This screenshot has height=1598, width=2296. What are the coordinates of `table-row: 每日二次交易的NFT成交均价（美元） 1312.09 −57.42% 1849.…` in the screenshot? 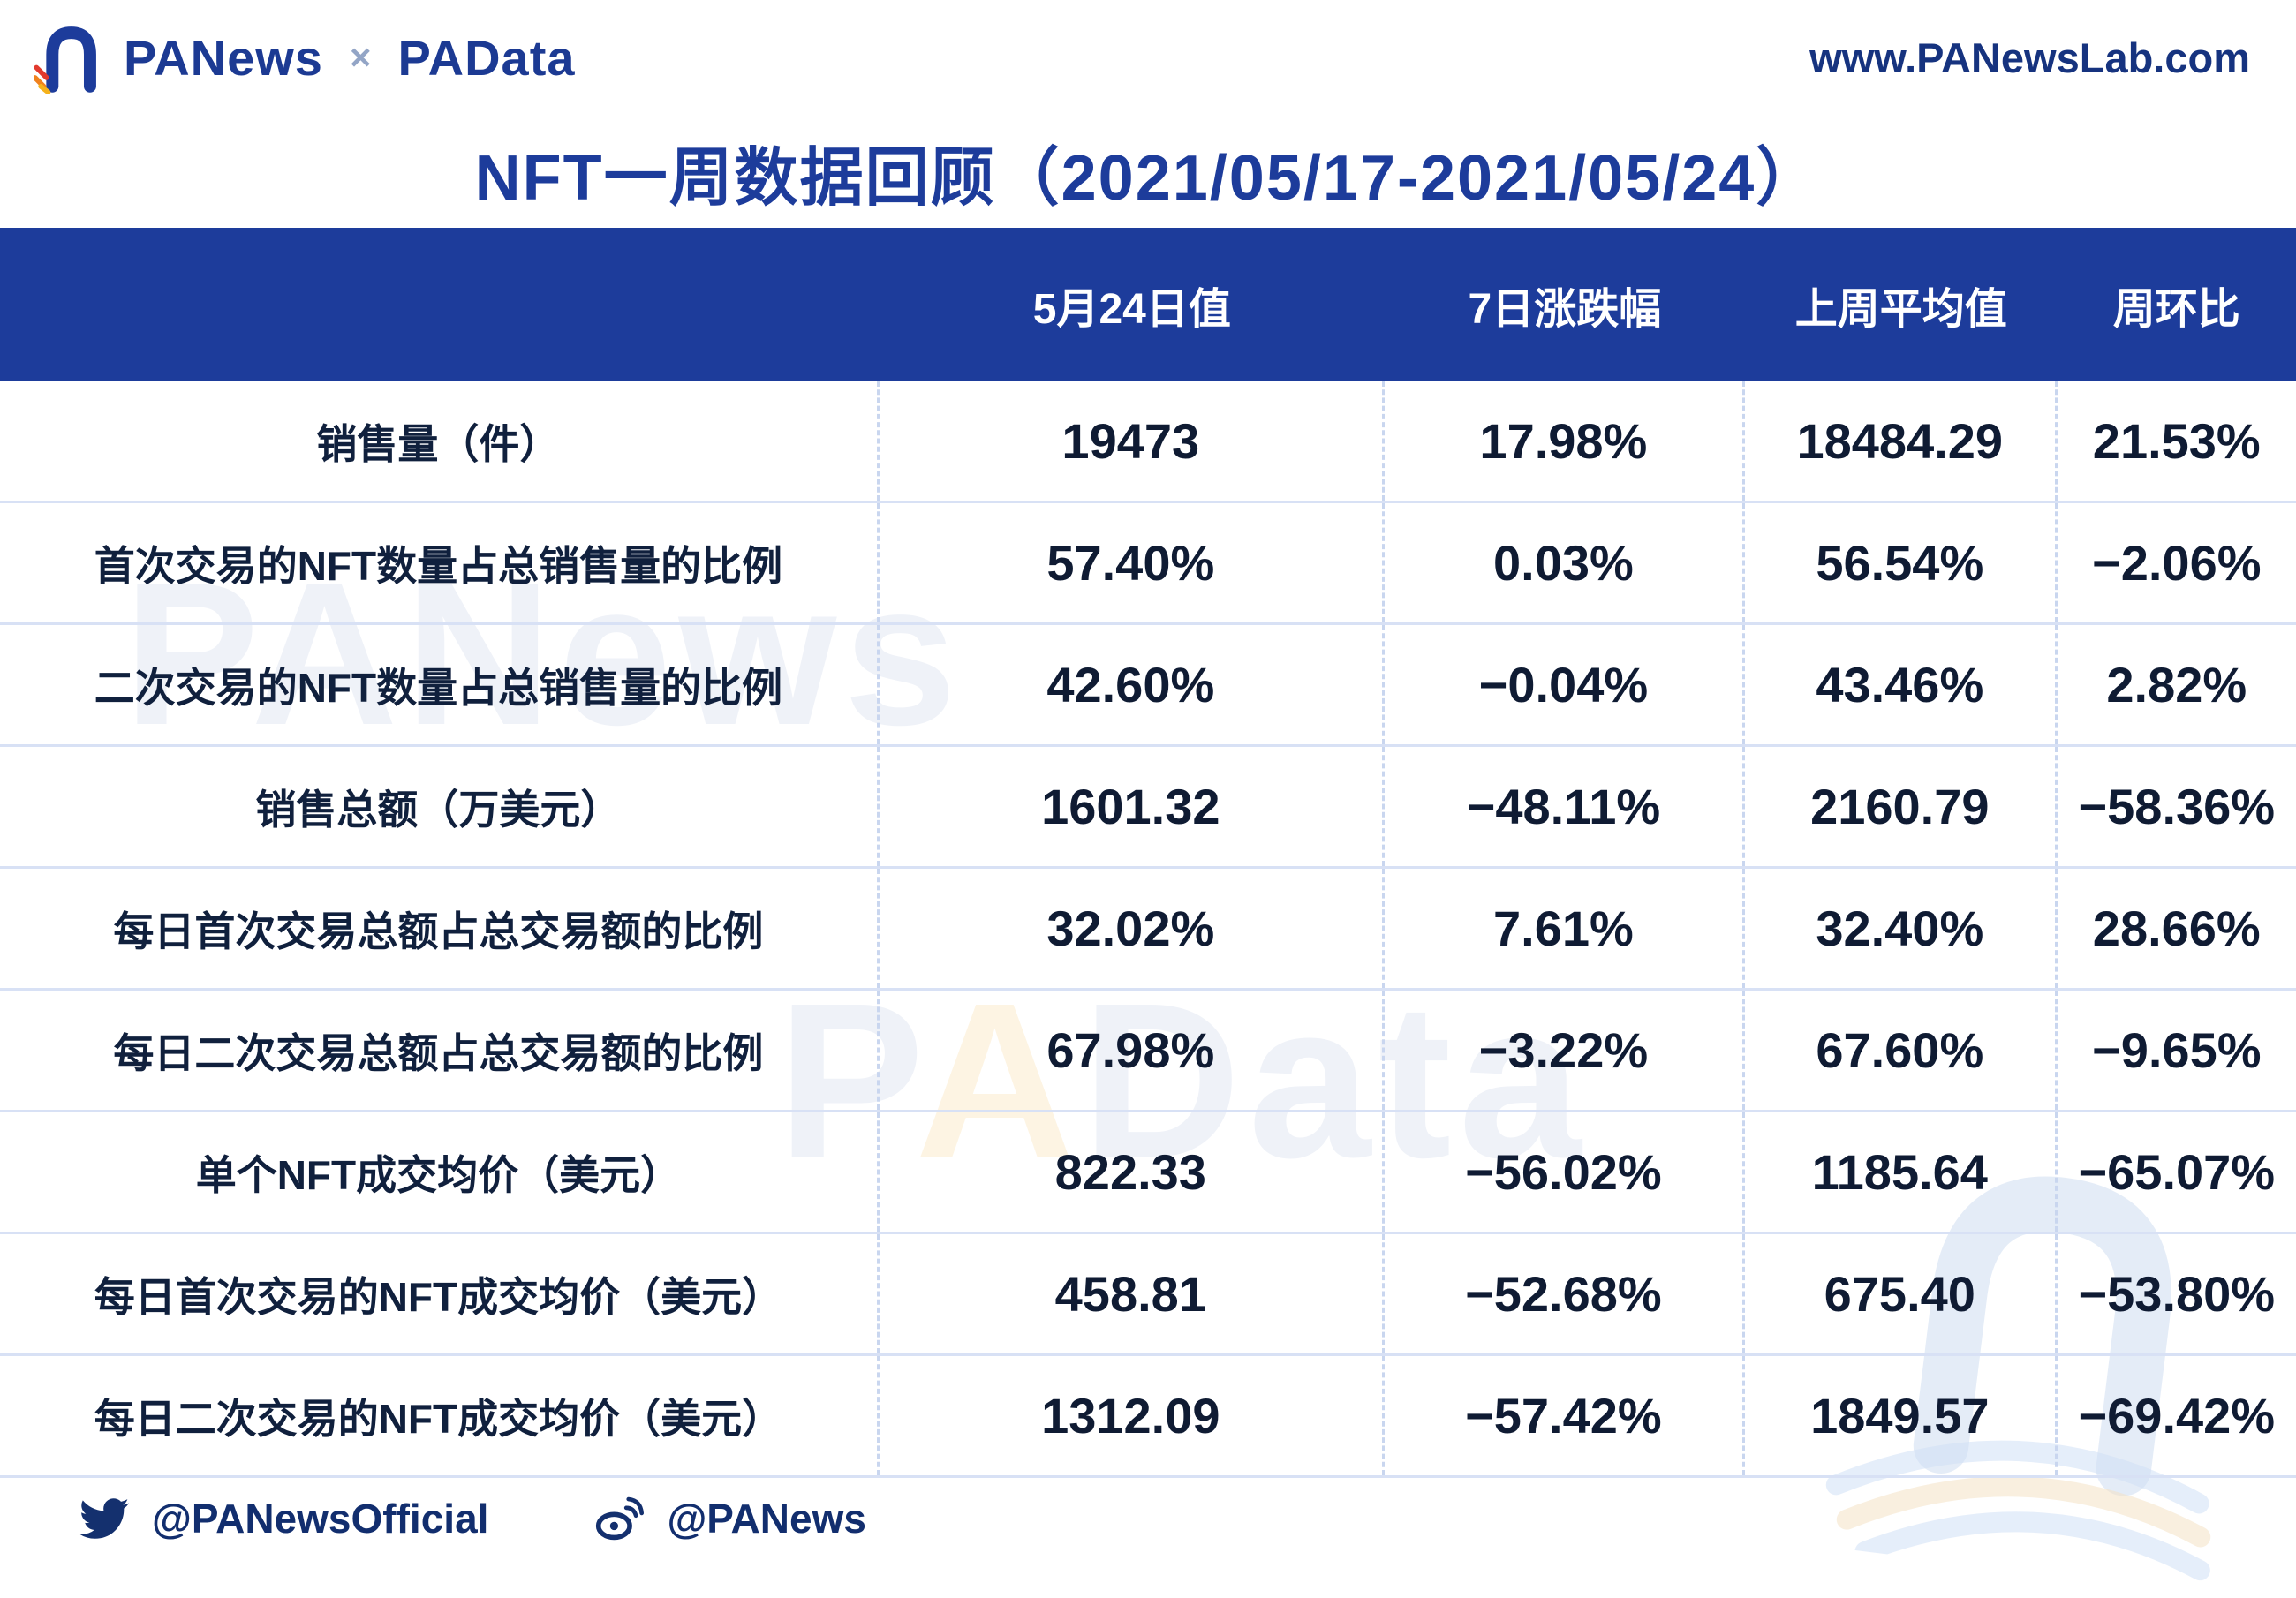 It's located at (1148, 1417).